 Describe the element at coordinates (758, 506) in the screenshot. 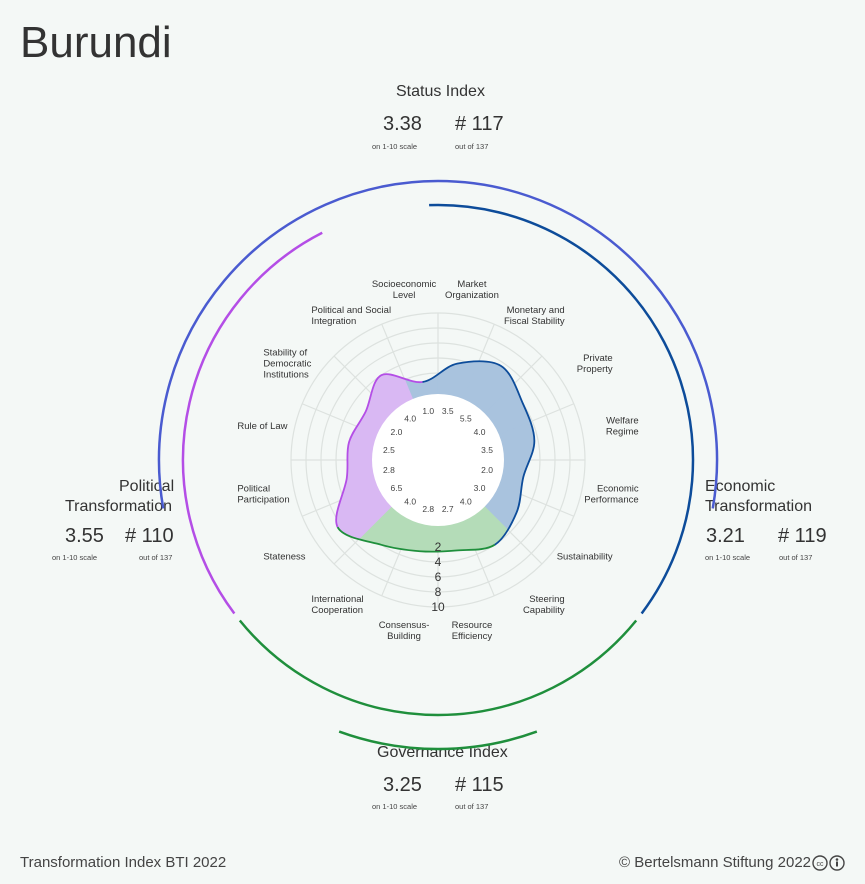

I see `economic-title-line2: Transformation` at that location.